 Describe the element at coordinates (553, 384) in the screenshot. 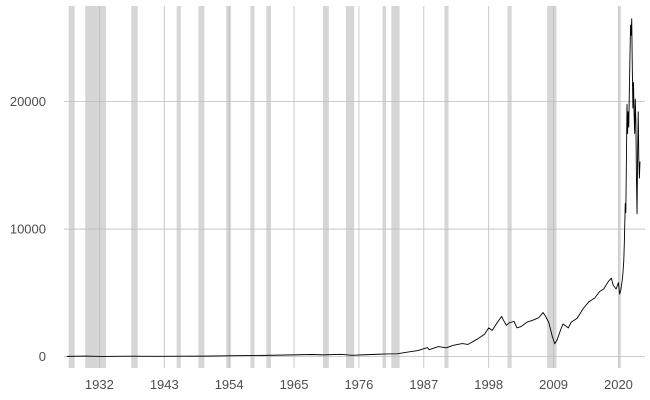

I see `x-tick-label-2009: 2009` at that location.